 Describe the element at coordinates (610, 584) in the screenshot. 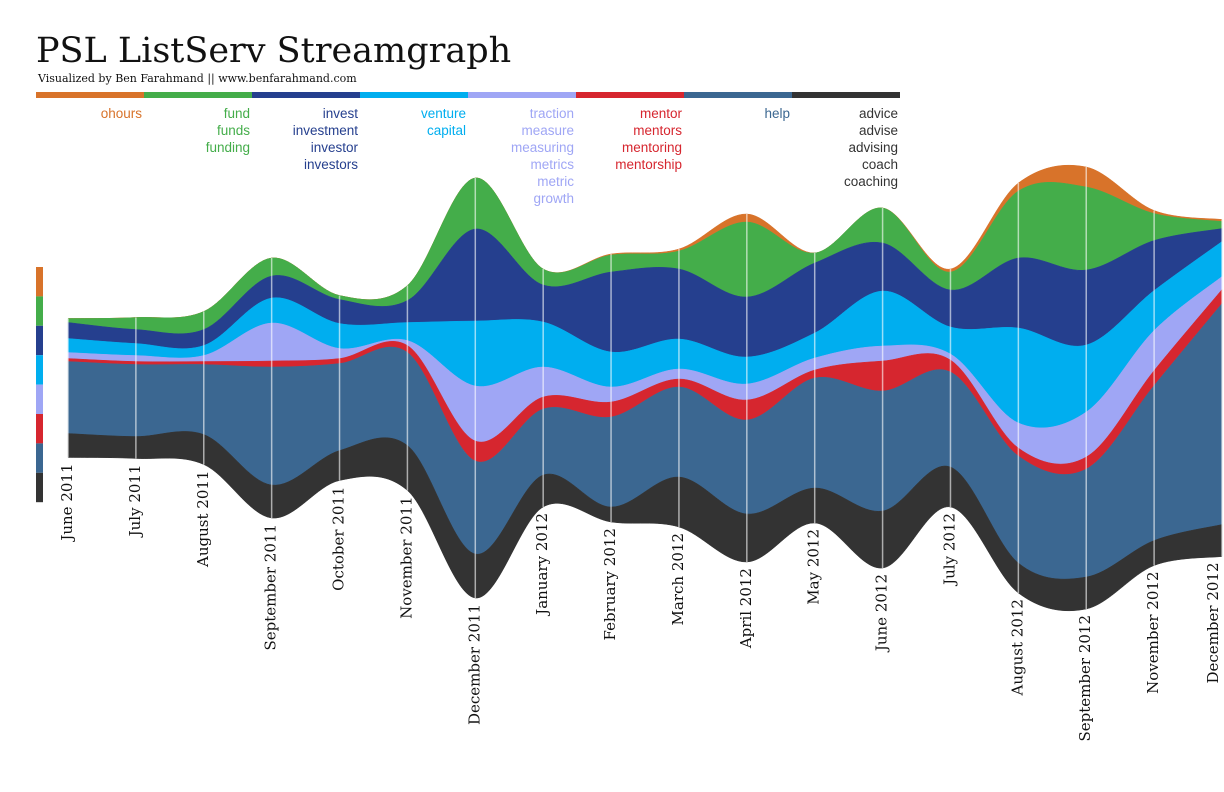

I see `x-tick-label: February 2012` at that location.